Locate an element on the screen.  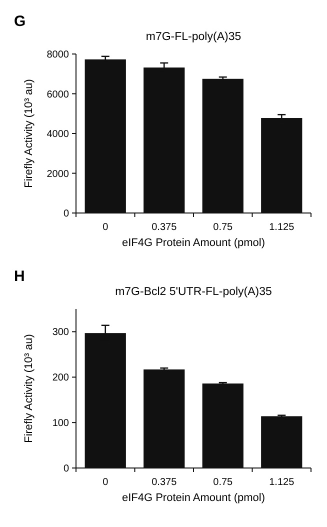
text: H is located at coordinates (19, 276).